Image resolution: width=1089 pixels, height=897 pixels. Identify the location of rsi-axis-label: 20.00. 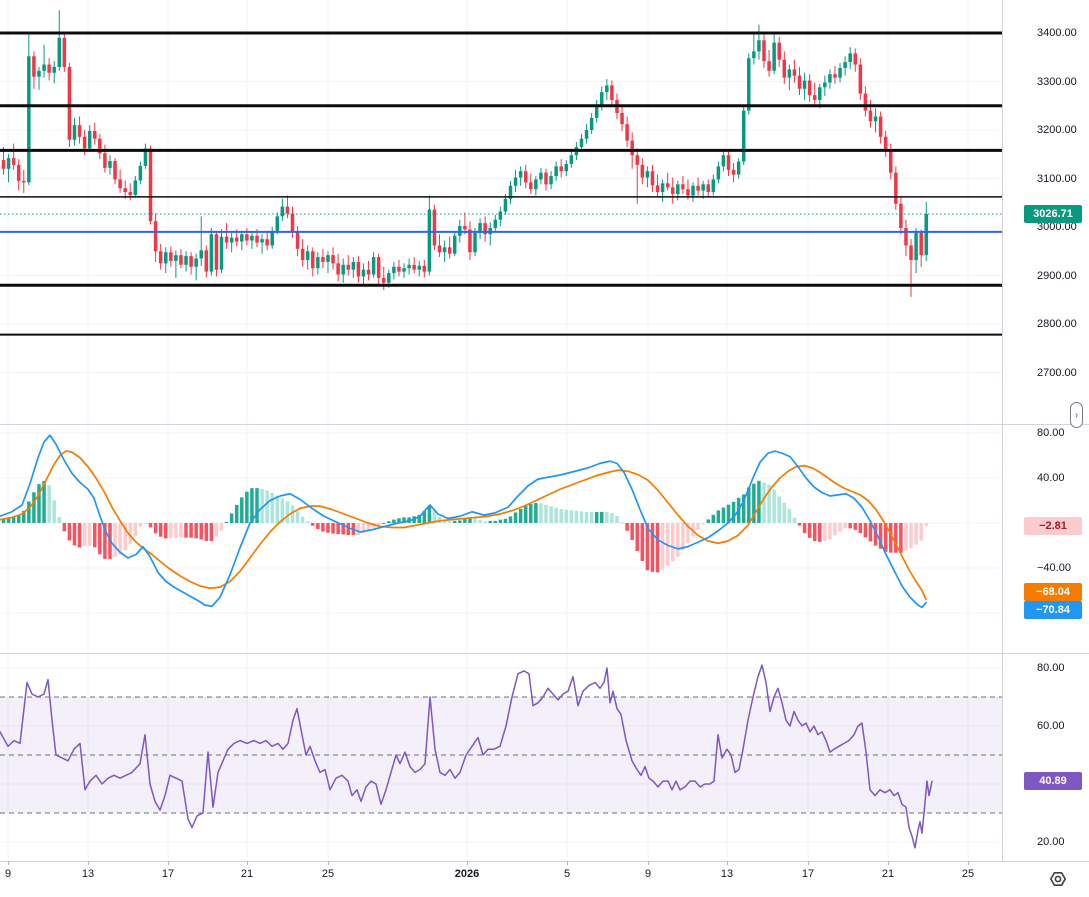
(1051, 842).